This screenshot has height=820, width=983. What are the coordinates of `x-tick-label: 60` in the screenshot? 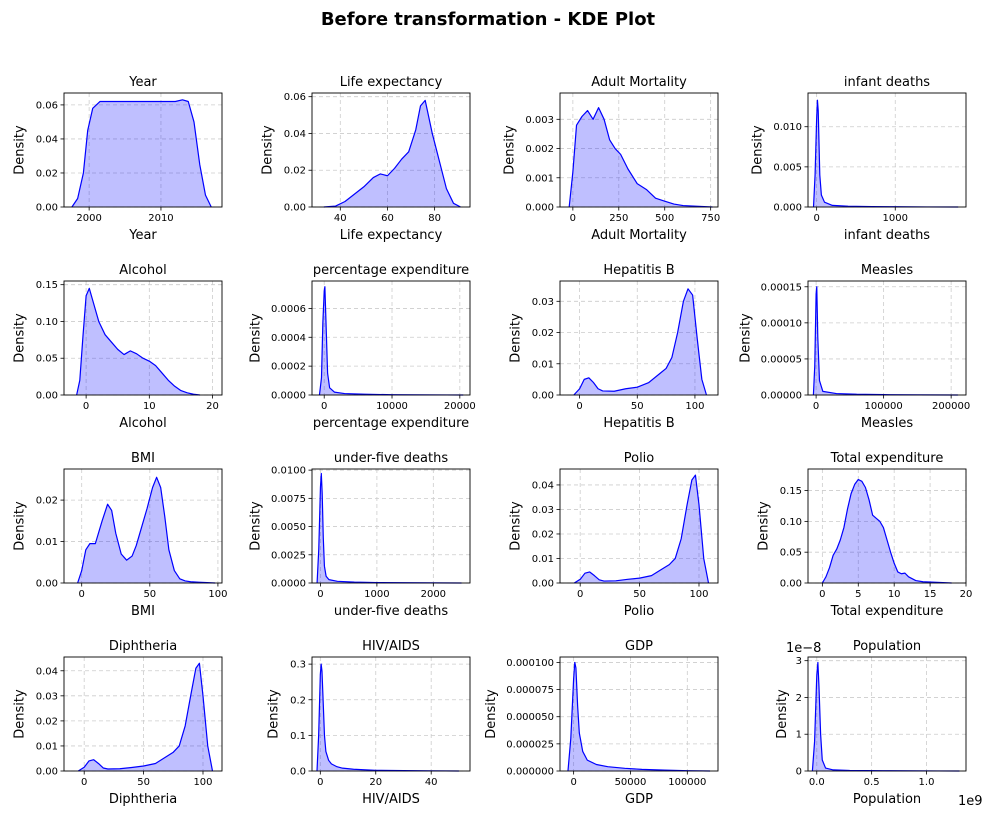 It's located at (387, 218).